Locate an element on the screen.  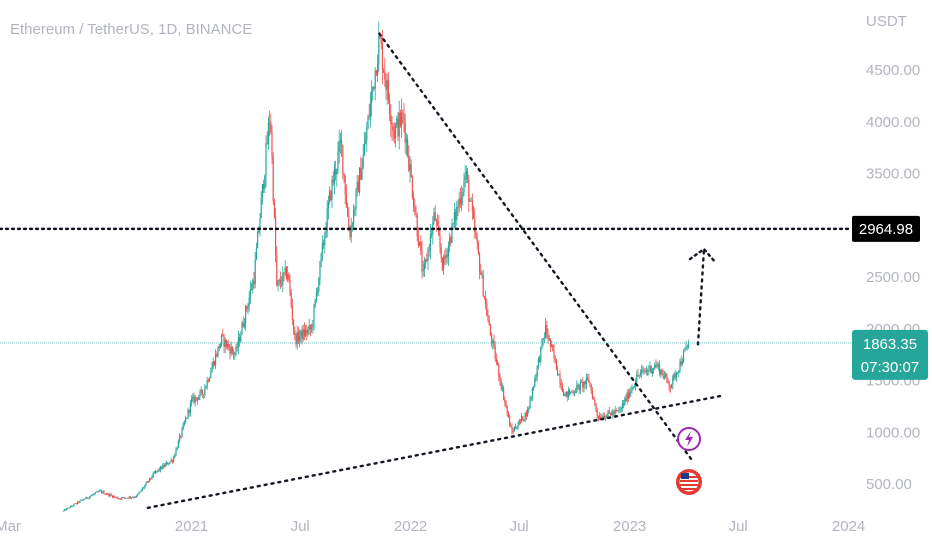
us-flag-badge is located at coordinates (689, 482).